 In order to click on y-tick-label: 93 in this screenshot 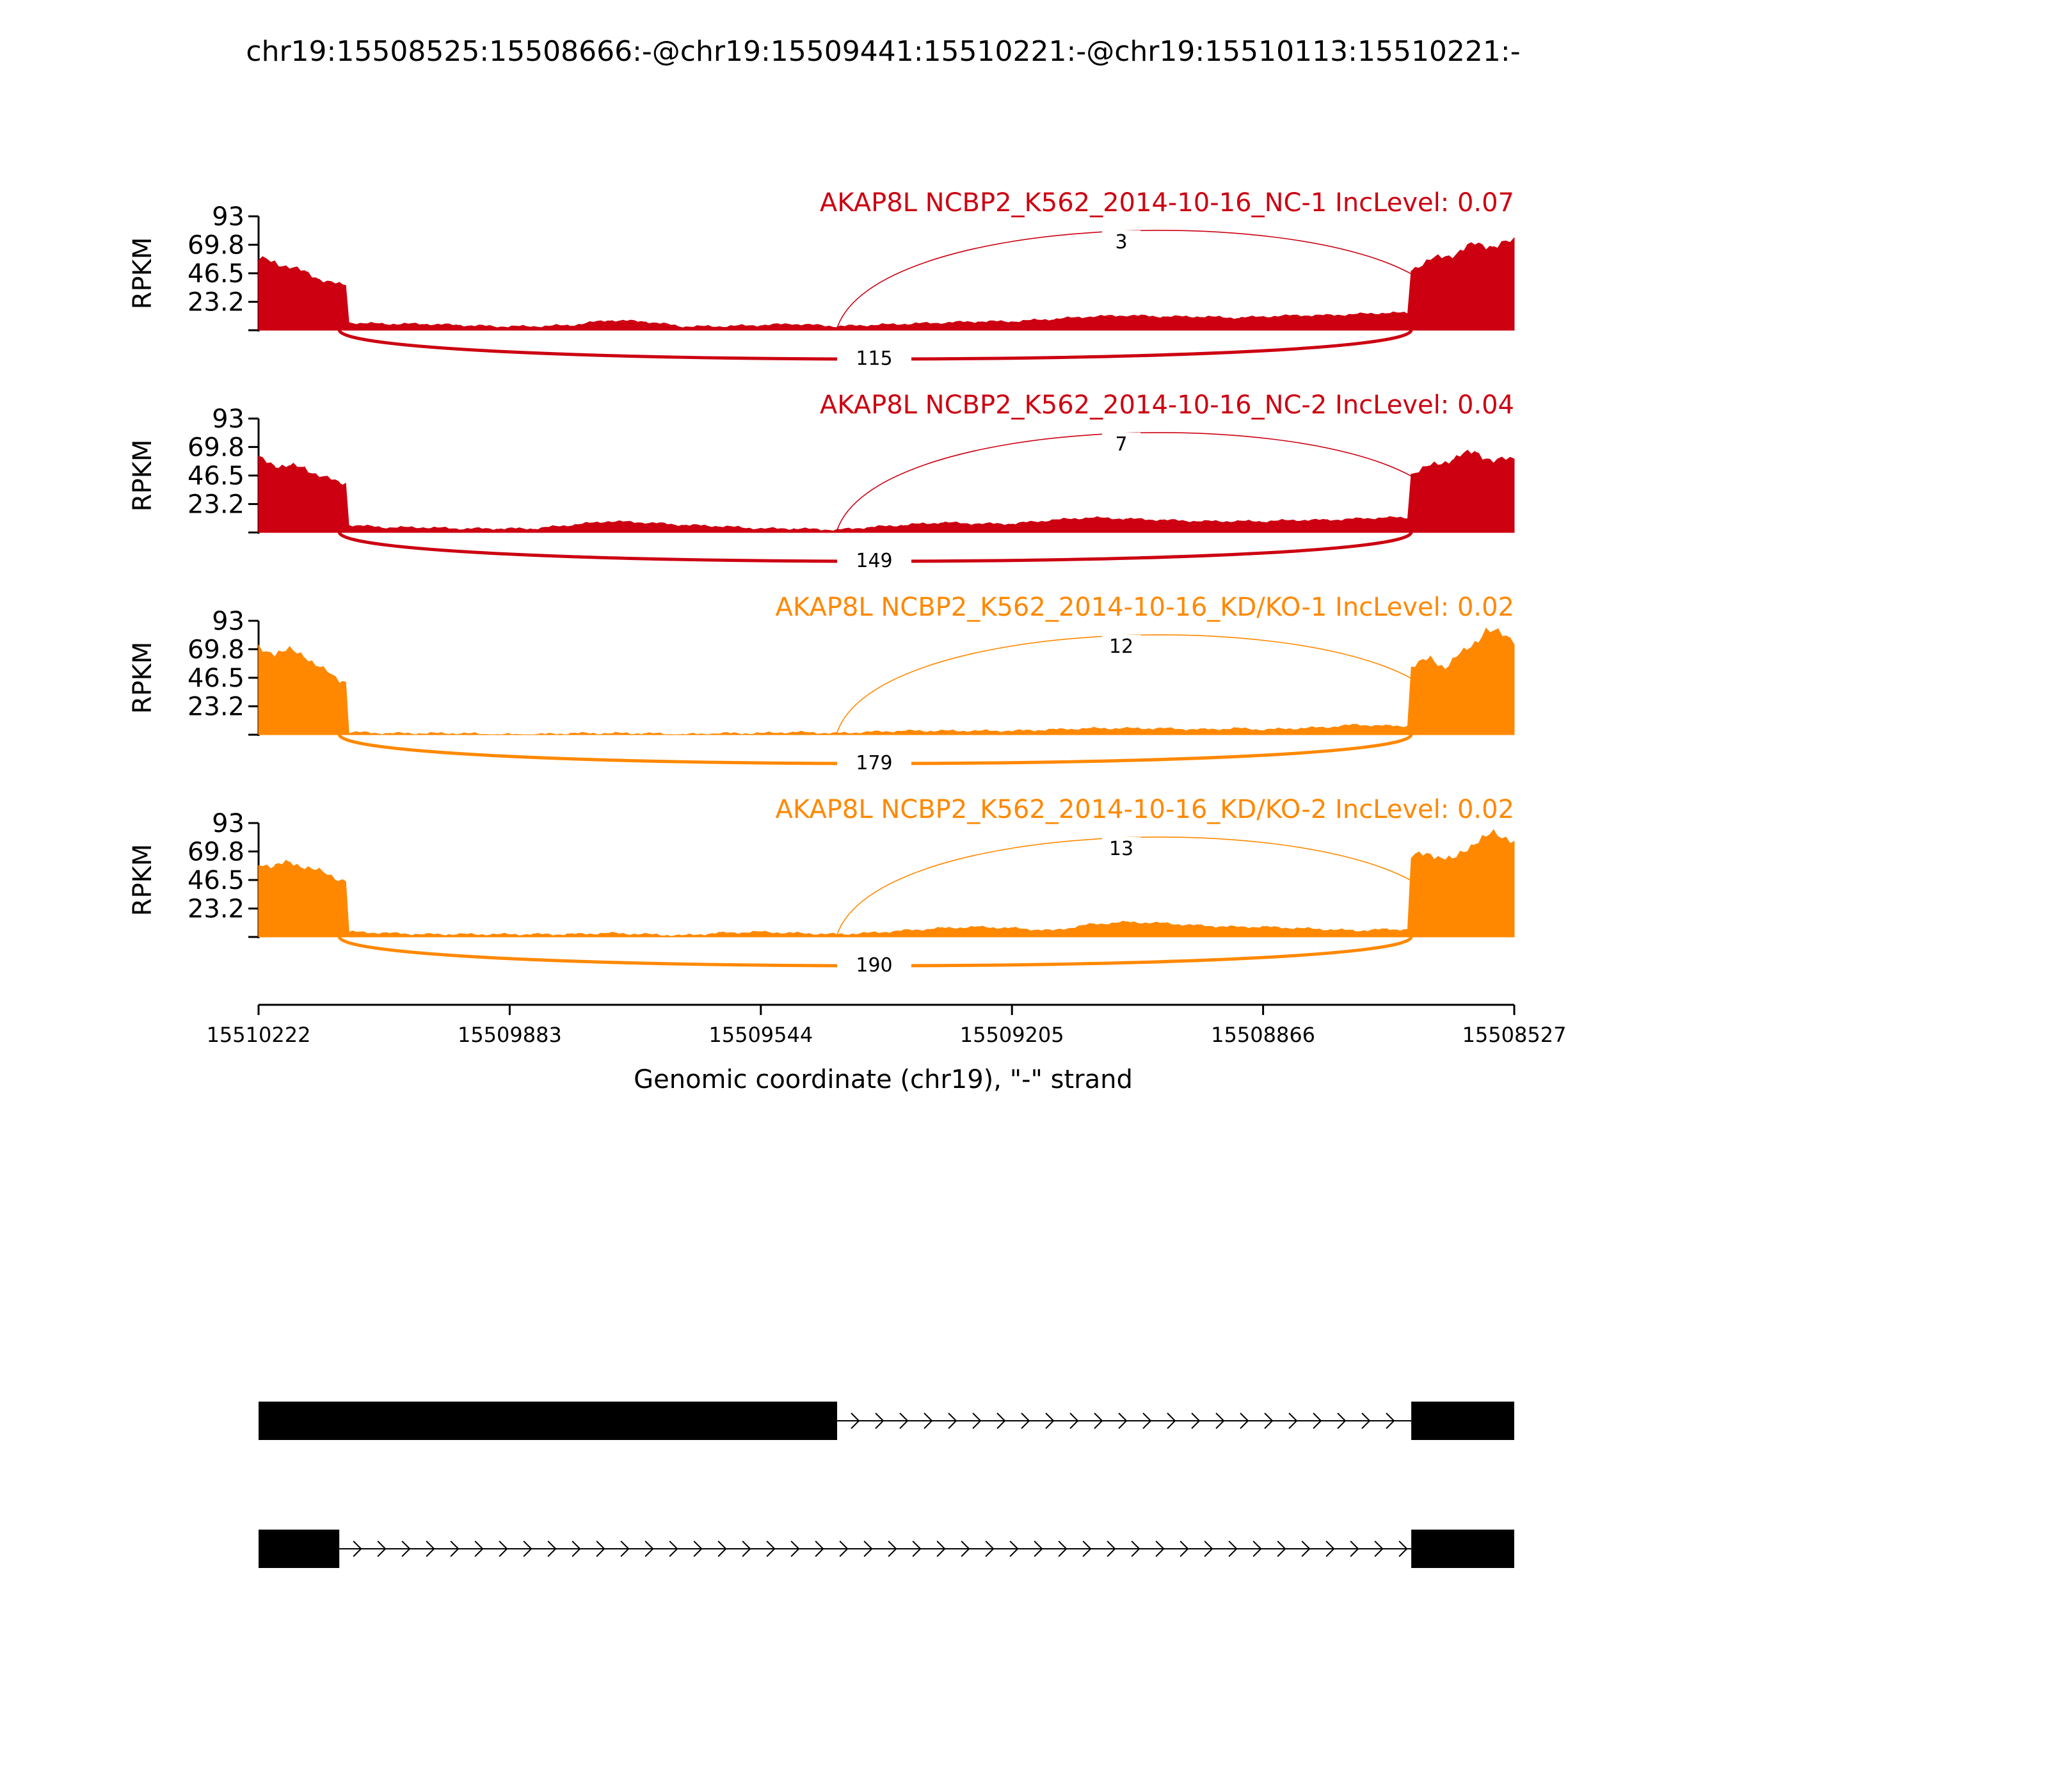, I will do `click(228, 217)`.